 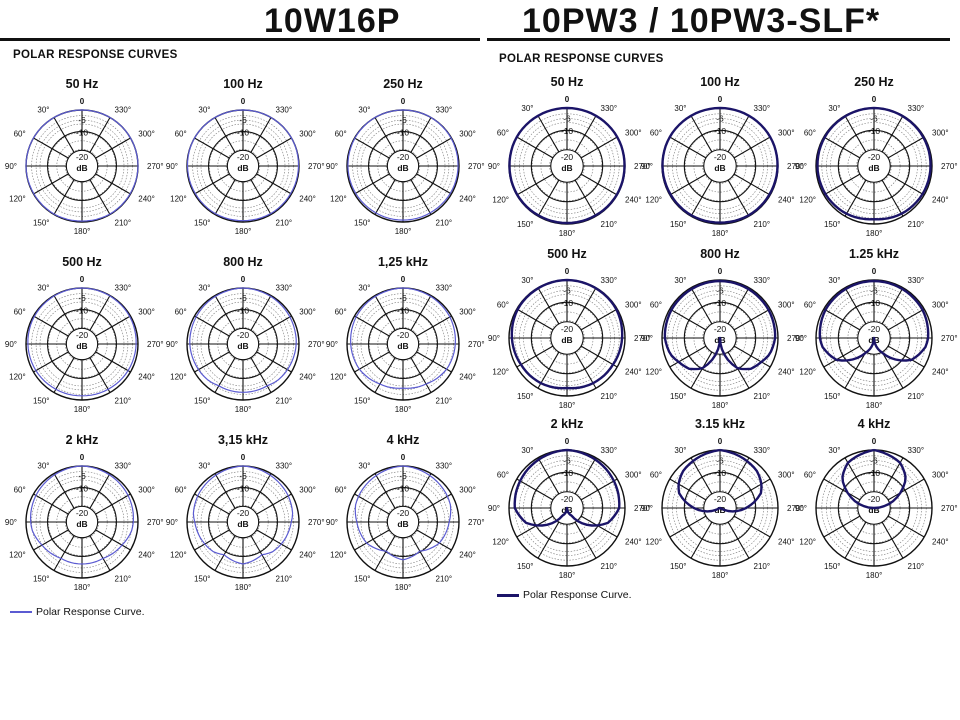 What do you see at coordinates (874, 254) in the screenshot?
I see `polar-plot-title: 1.25 kHz` at bounding box center [874, 254].